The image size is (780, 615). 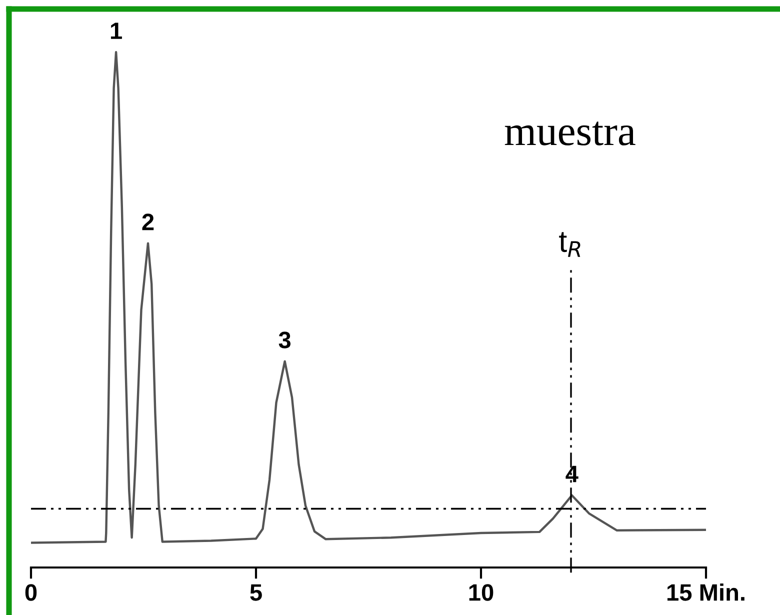 I want to click on annotation: 3, so click(x=284, y=340).